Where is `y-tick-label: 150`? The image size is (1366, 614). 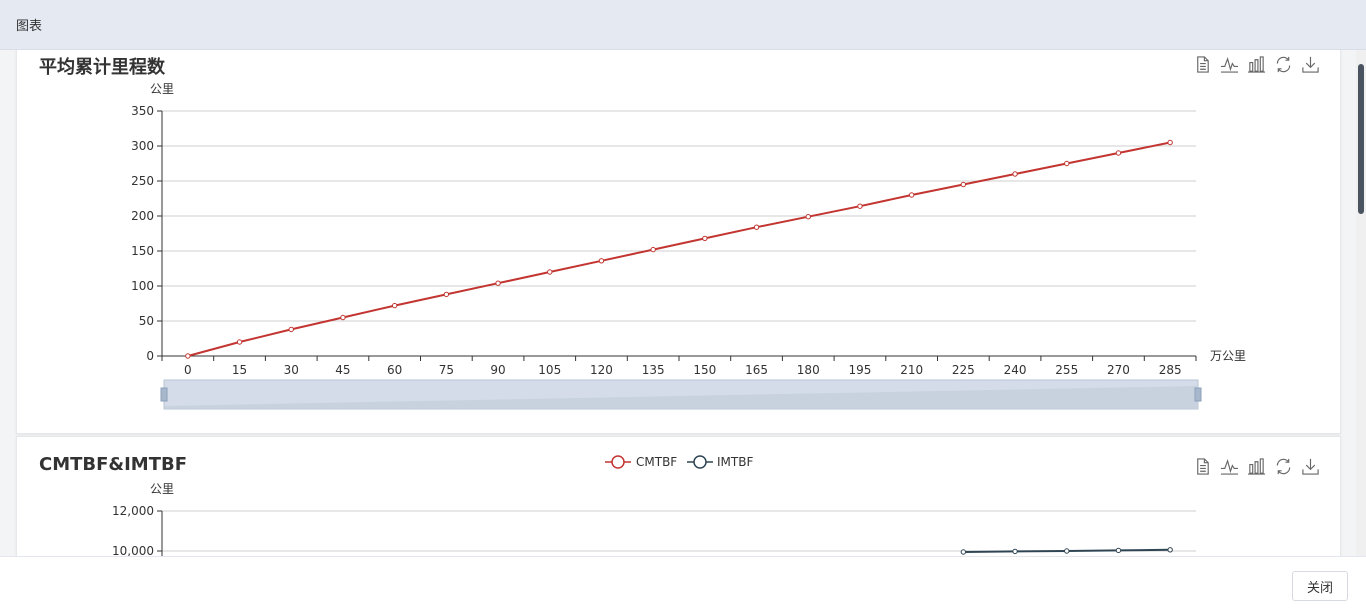
y-tick-label: 150 is located at coordinates (142, 251).